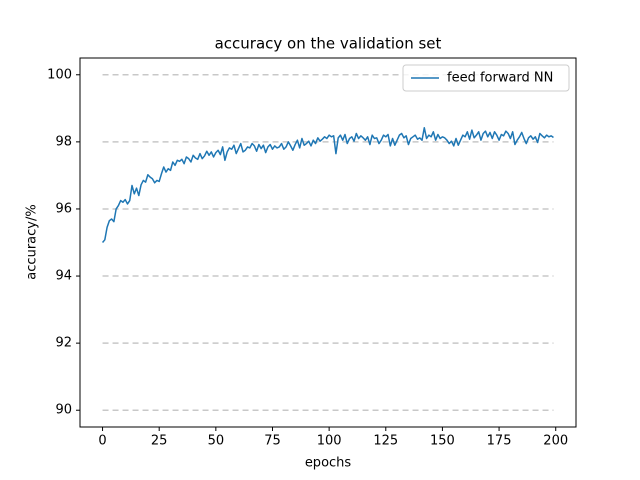 This screenshot has height=480, width=640. I want to click on x-tick-label: 75, so click(272, 441).